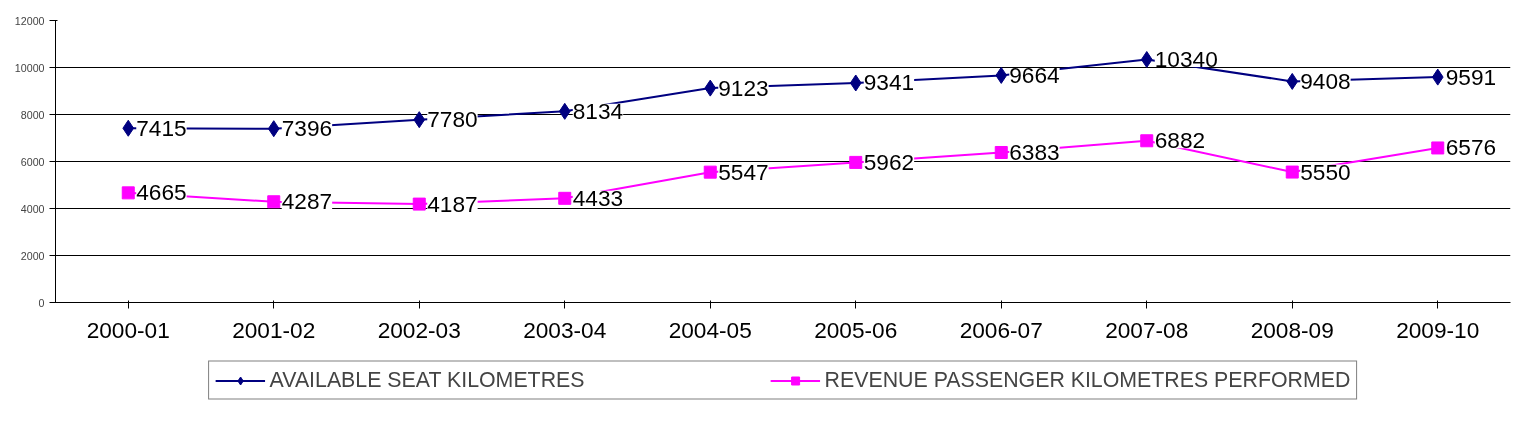 The height and width of the screenshot is (427, 1529). I want to click on x-tick-label: 2002-03, so click(419, 329).